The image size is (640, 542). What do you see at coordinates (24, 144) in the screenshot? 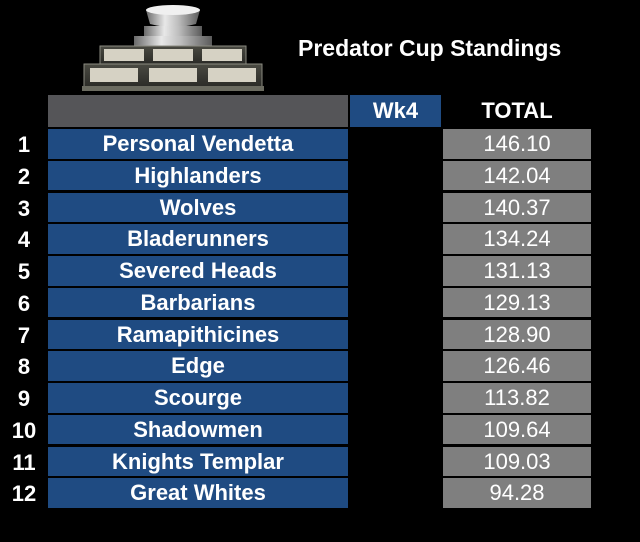
I see `rank-cell: 1` at bounding box center [24, 144].